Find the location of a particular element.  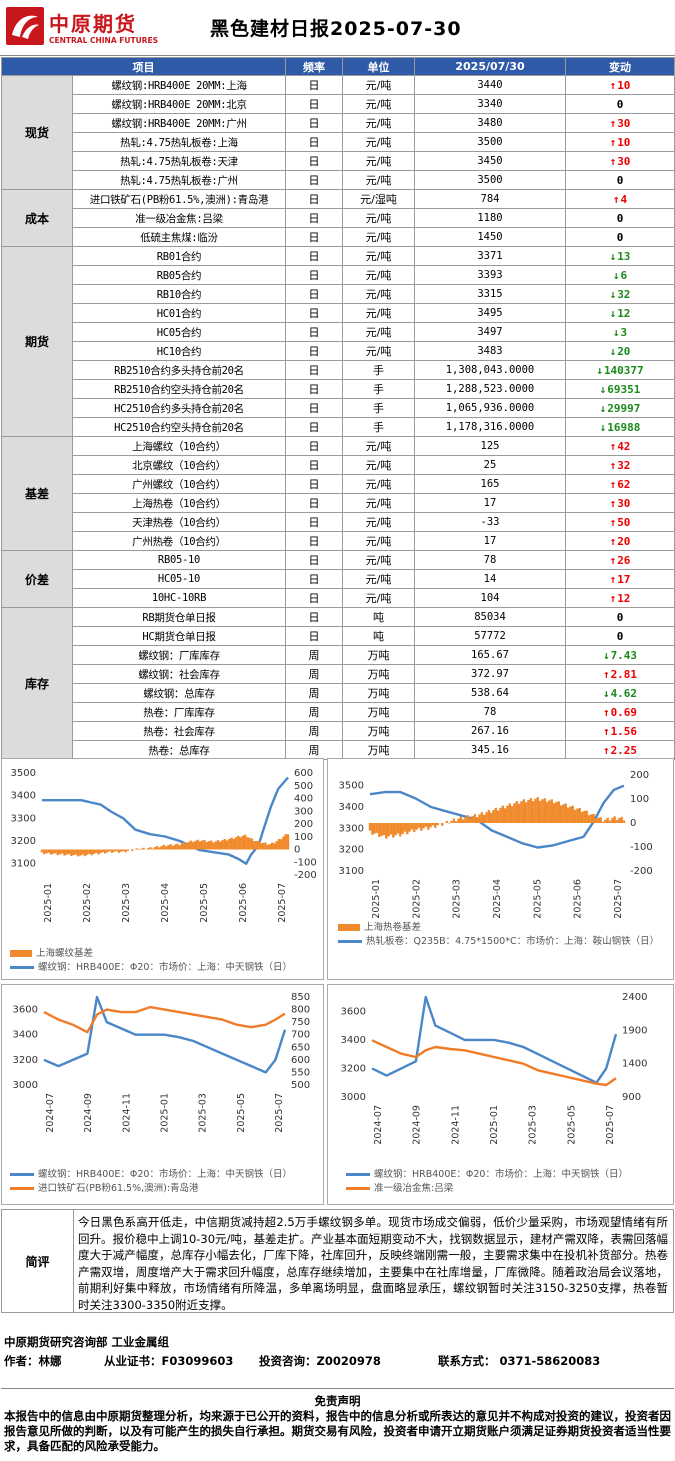

value-cell: 345.16 is located at coordinates (490, 750).